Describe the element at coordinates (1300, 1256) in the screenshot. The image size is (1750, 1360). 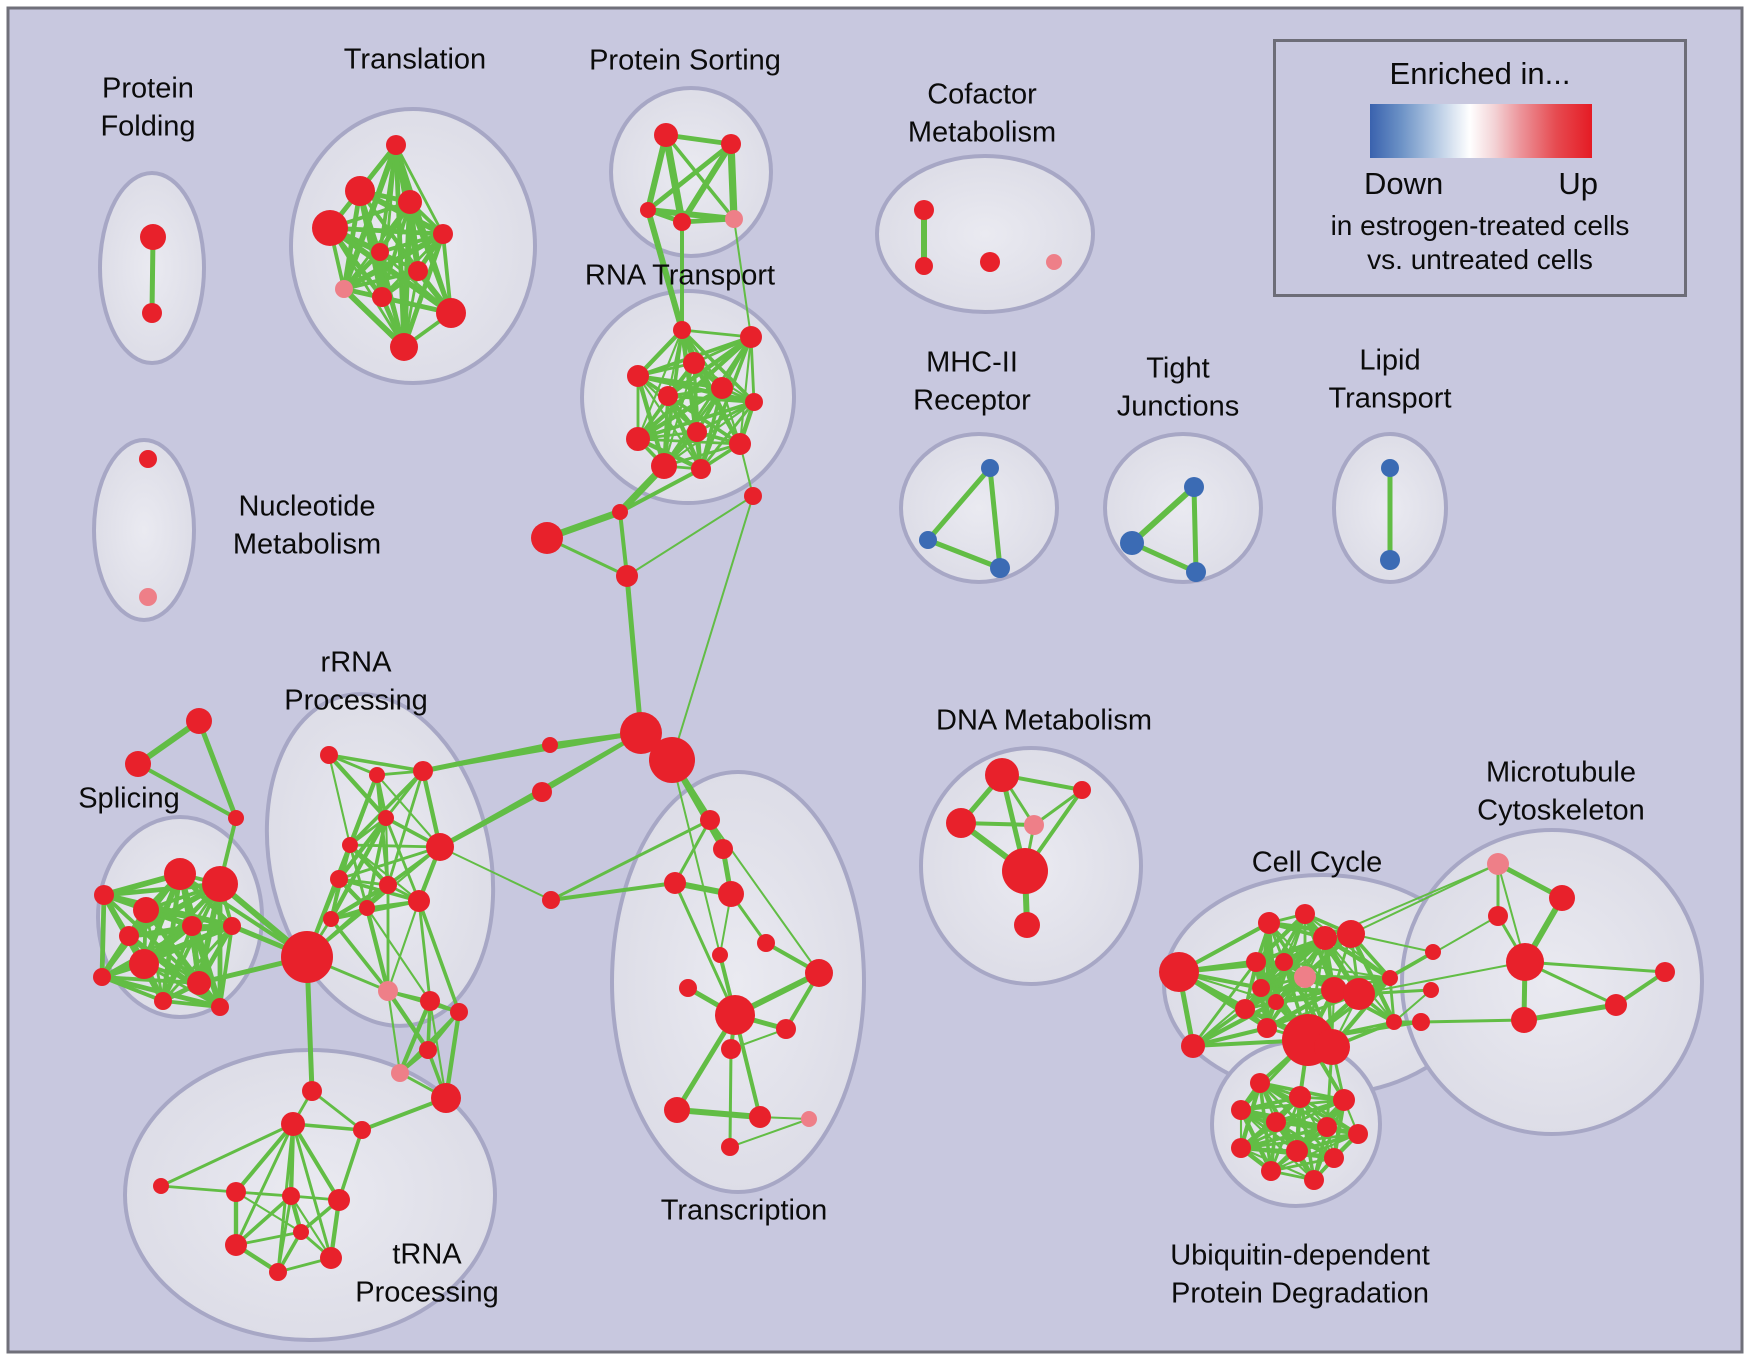
I see `cluster-label-ubiquitin: Ubiquitin-dependent` at that location.